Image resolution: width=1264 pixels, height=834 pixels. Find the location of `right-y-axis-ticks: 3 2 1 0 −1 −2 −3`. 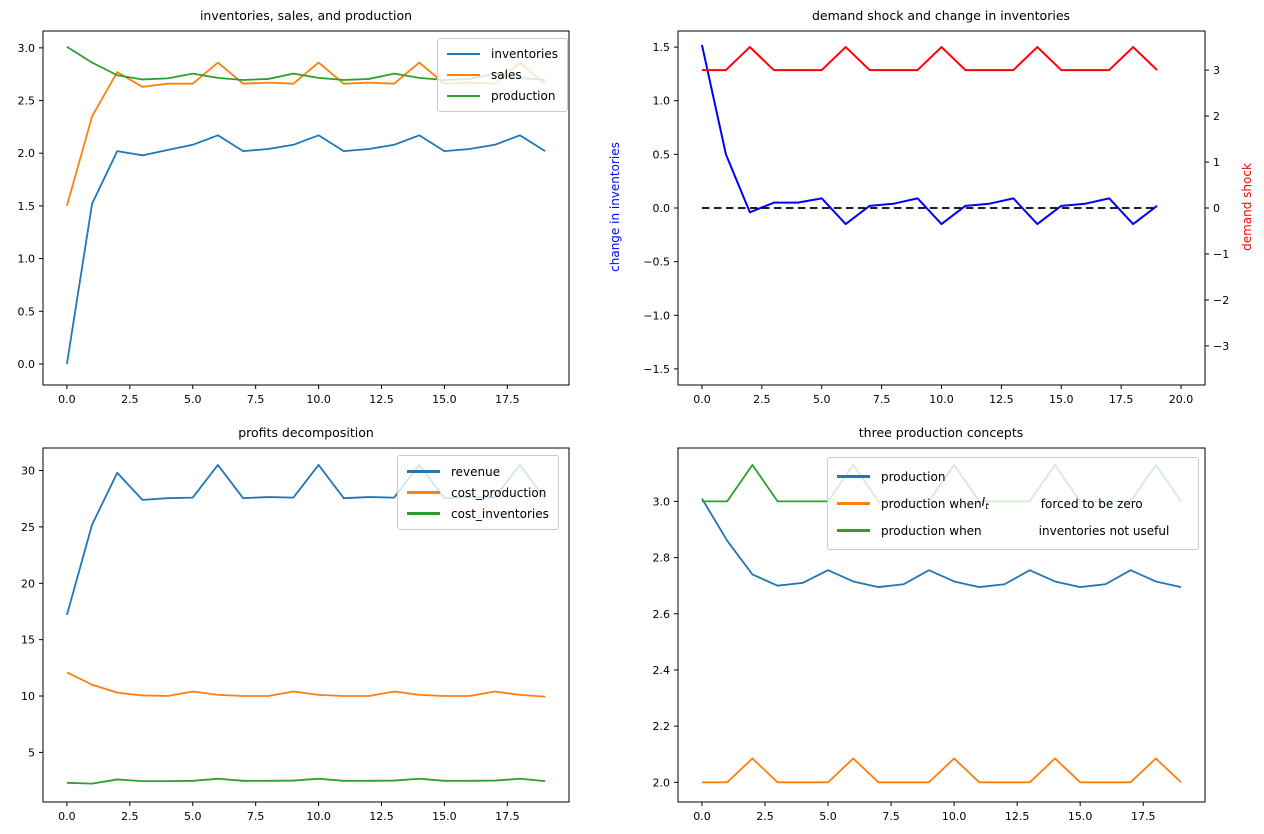

right-y-axis-ticks: 3 2 1 0 −1 −2 −3 is located at coordinates (1217, 208).